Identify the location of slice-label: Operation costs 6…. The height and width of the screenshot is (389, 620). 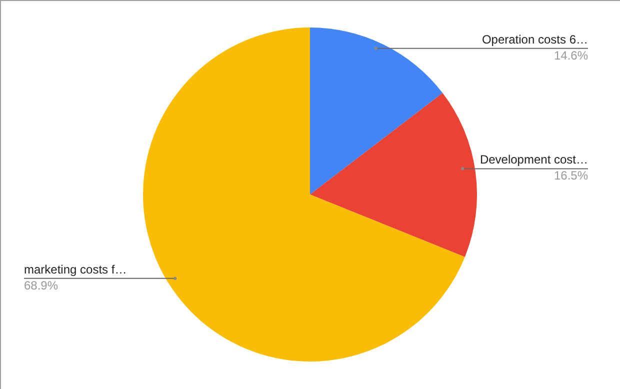
(535, 39).